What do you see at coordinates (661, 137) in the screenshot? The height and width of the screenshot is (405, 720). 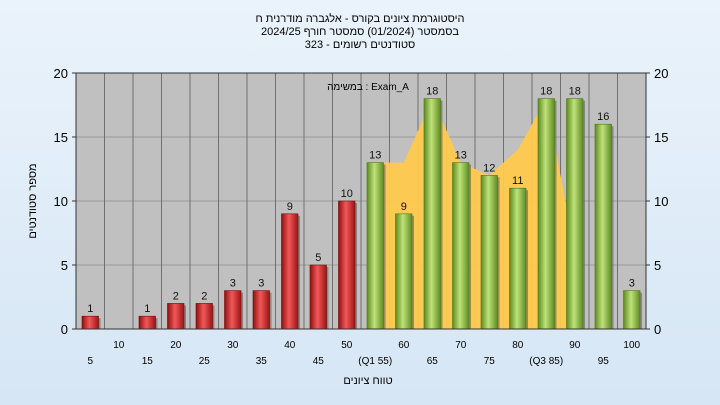 I see `y-tick-label-right: 15` at bounding box center [661, 137].